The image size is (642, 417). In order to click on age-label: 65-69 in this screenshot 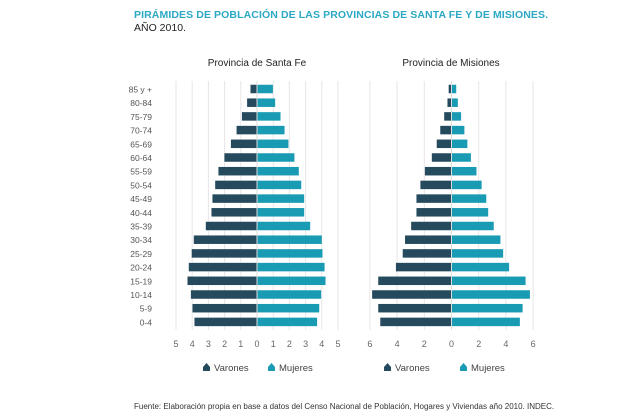, I will do `click(141, 144)`.